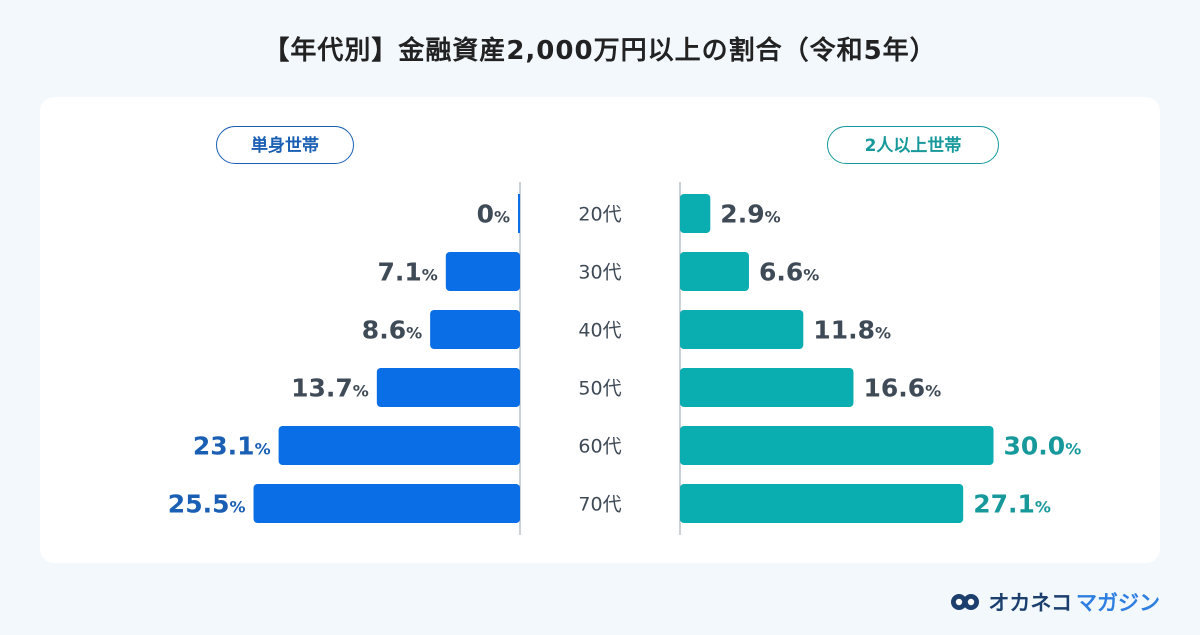 The height and width of the screenshot is (635, 1200). I want to click on bar-multi-70代, so click(822, 503).